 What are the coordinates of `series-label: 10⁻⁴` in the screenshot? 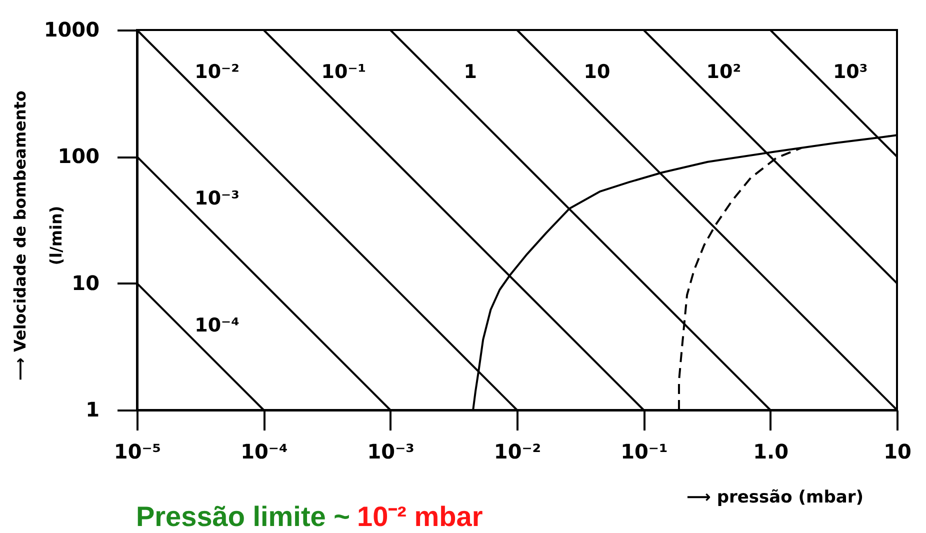 It's located at (217, 325).